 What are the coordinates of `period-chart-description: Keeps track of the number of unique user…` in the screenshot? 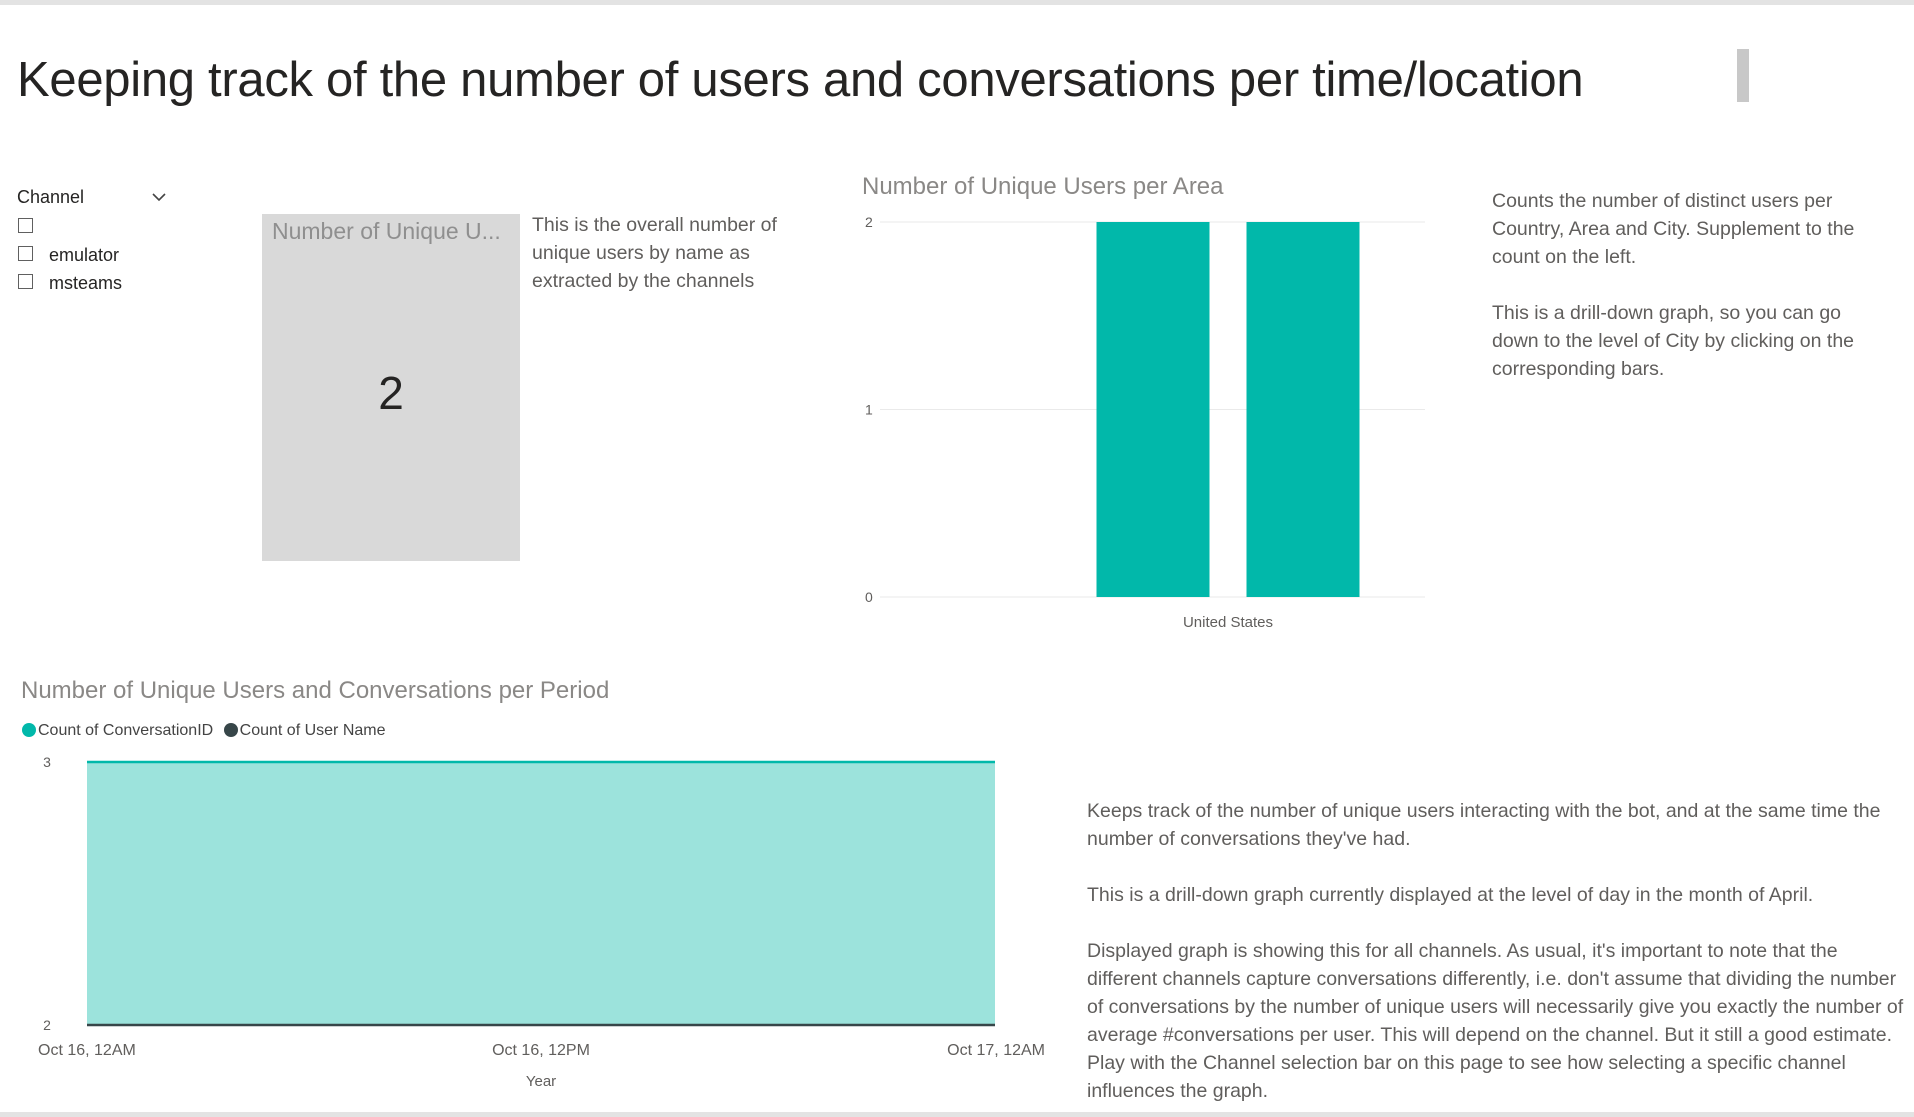 It's located at (1497, 951).